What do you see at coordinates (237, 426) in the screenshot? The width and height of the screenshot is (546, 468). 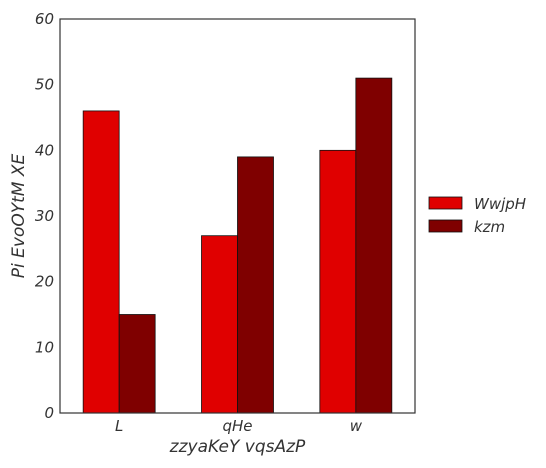 I see `x-tick-label: qHe` at bounding box center [237, 426].